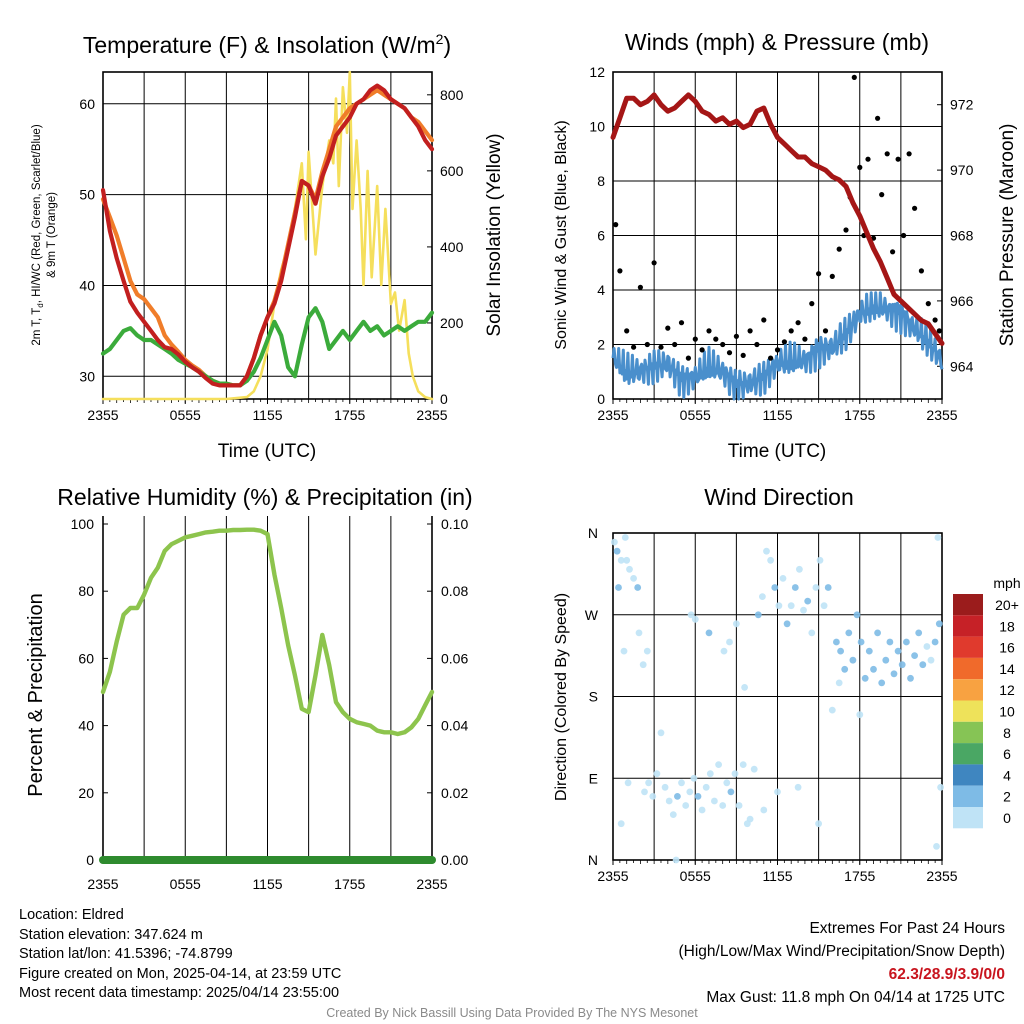 Image resolution: width=1024 pixels, height=1024 pixels. Describe the element at coordinates (561, 697) in the screenshot. I see `y-axis-label: Direction (Colored By Speed)` at that location.